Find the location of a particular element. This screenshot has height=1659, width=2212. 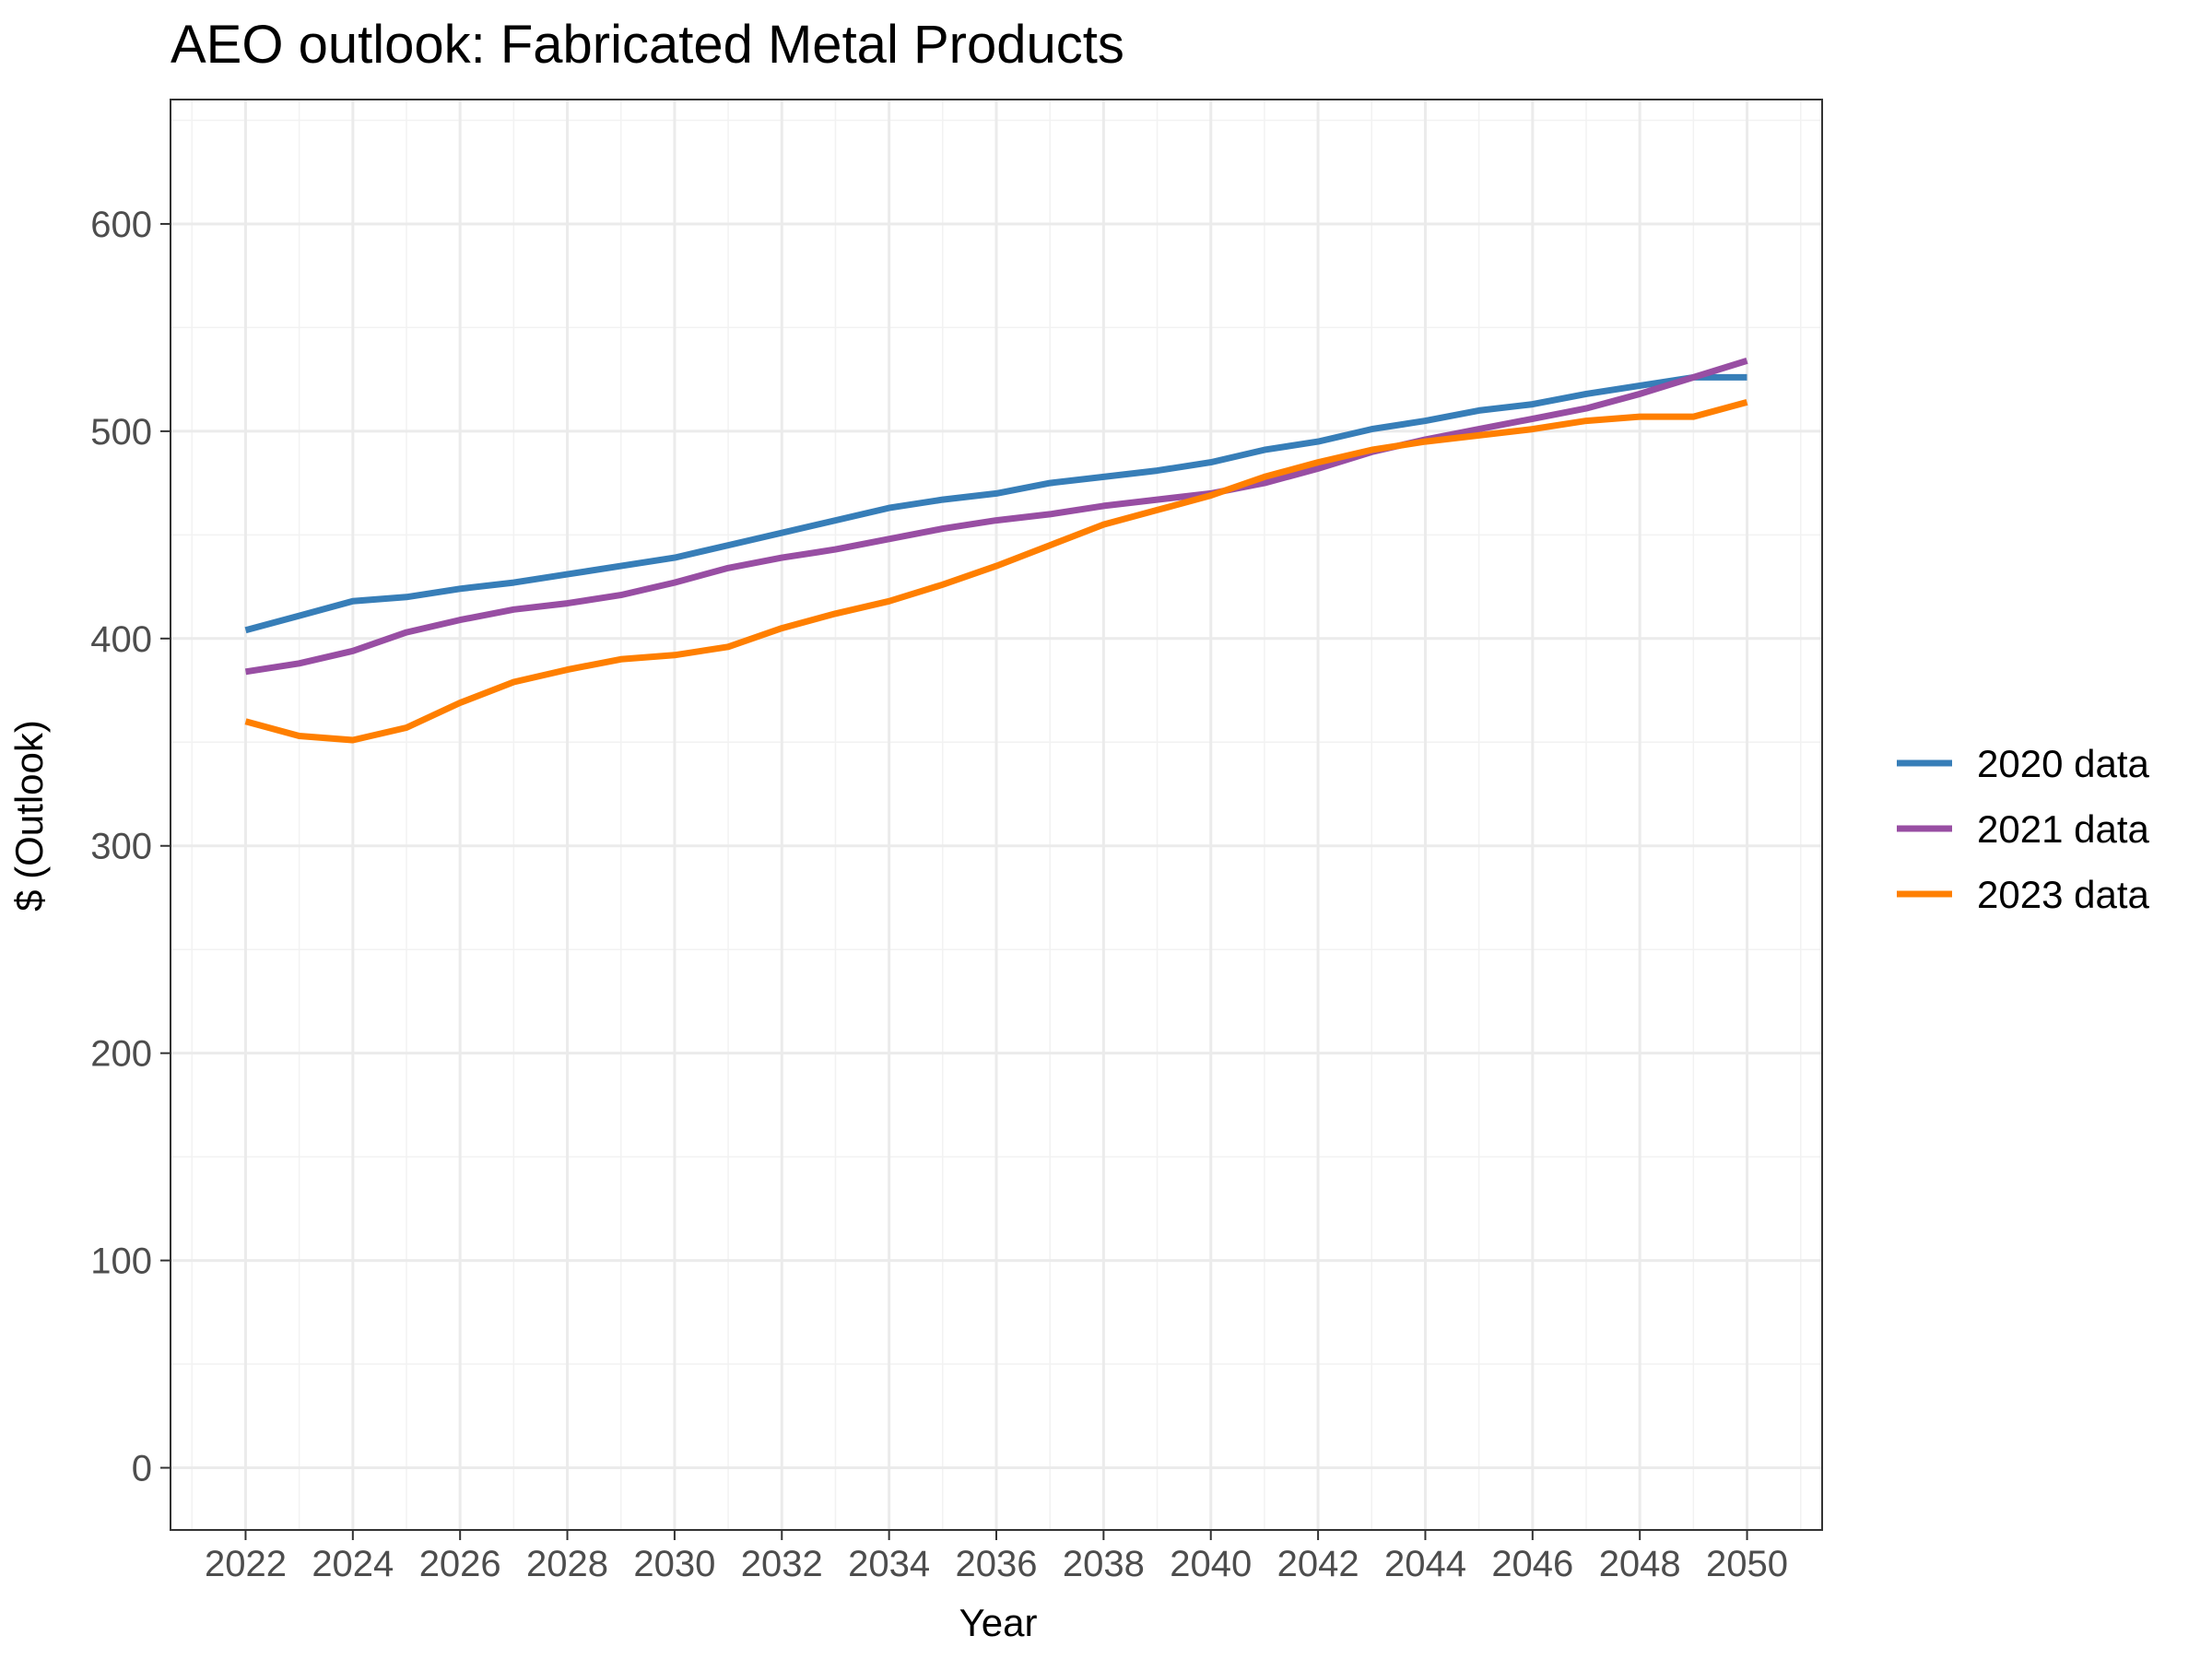

x-tick-label: 2026 is located at coordinates (460, 1564).